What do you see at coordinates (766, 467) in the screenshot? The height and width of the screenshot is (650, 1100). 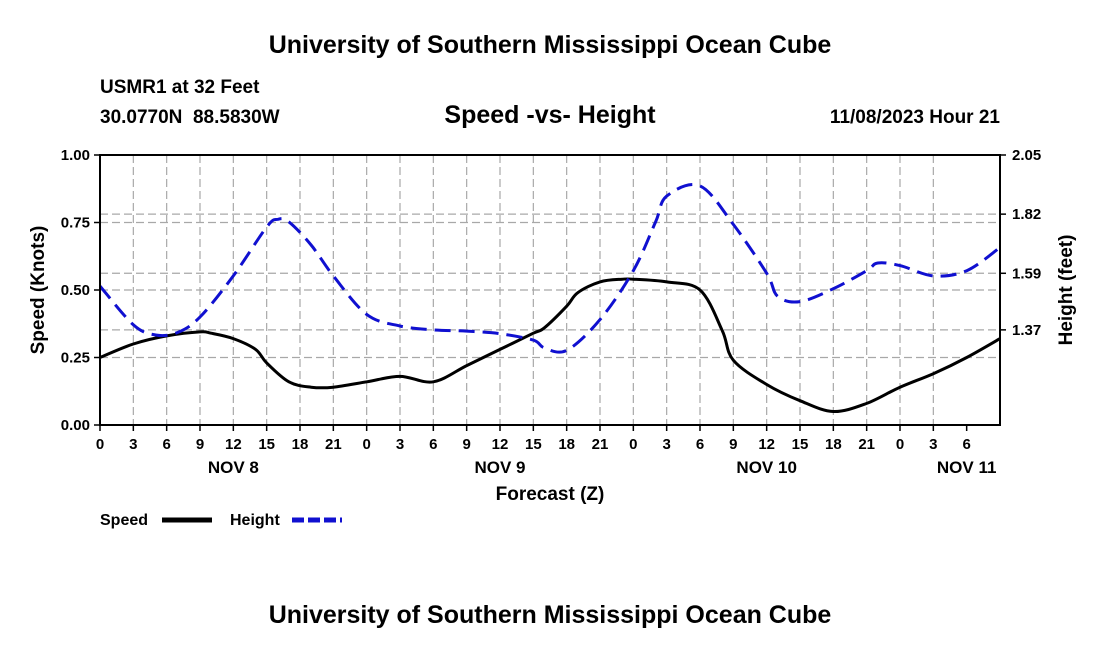 I see `date-label: NOV 10` at bounding box center [766, 467].